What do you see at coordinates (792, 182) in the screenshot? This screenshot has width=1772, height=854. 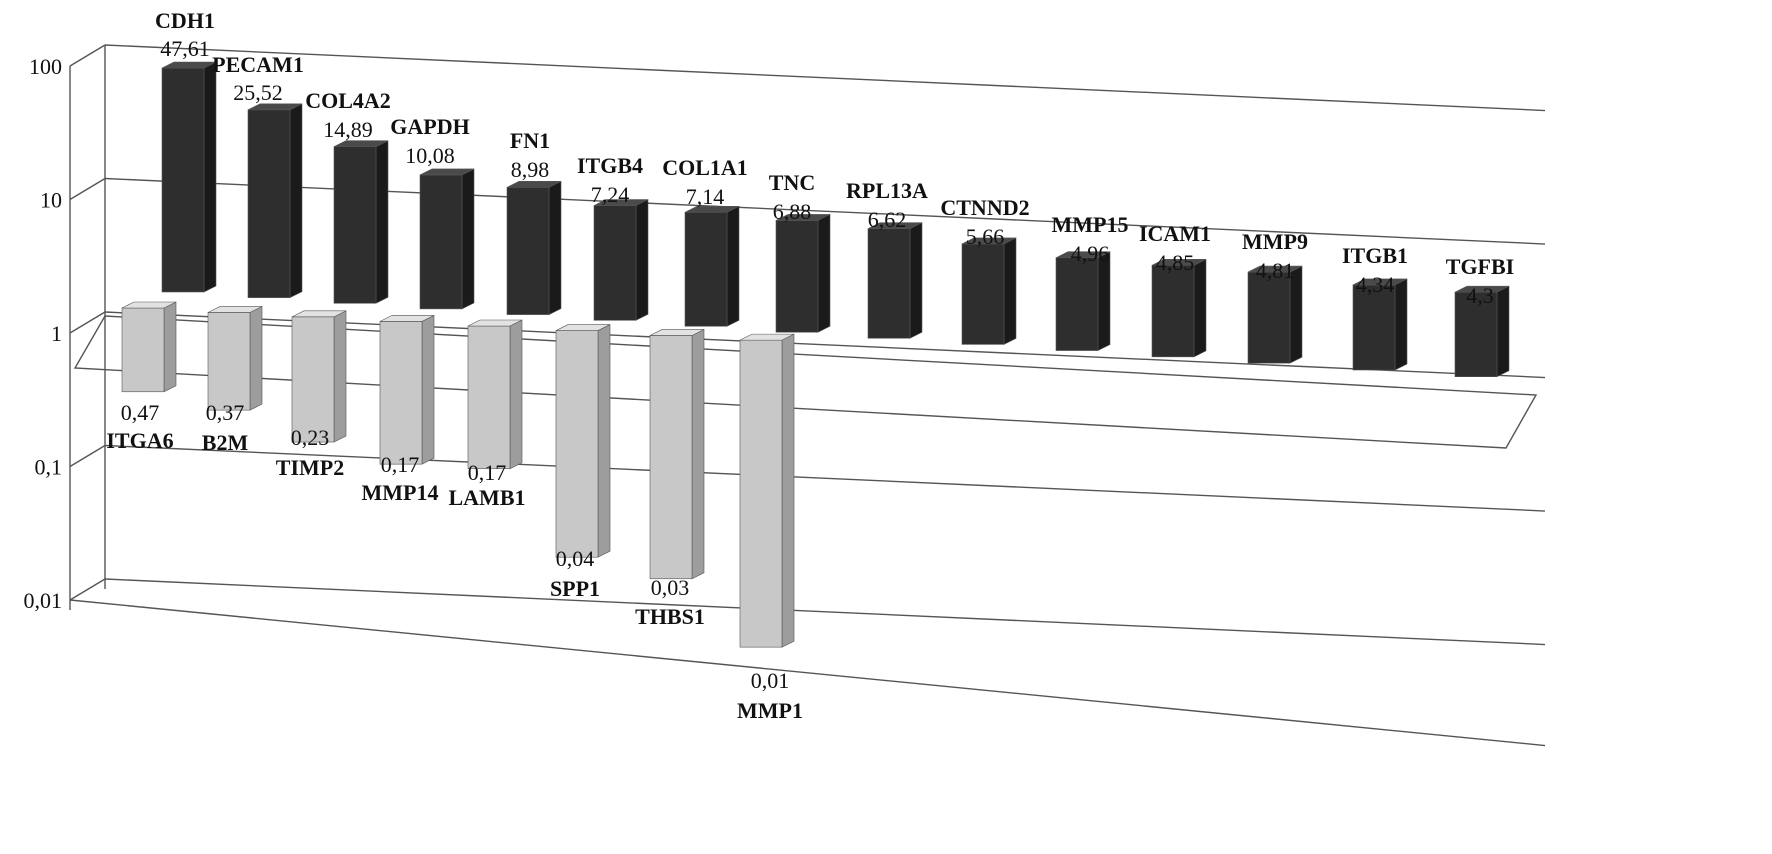 I see `bar-name-label: TNC` at bounding box center [792, 182].